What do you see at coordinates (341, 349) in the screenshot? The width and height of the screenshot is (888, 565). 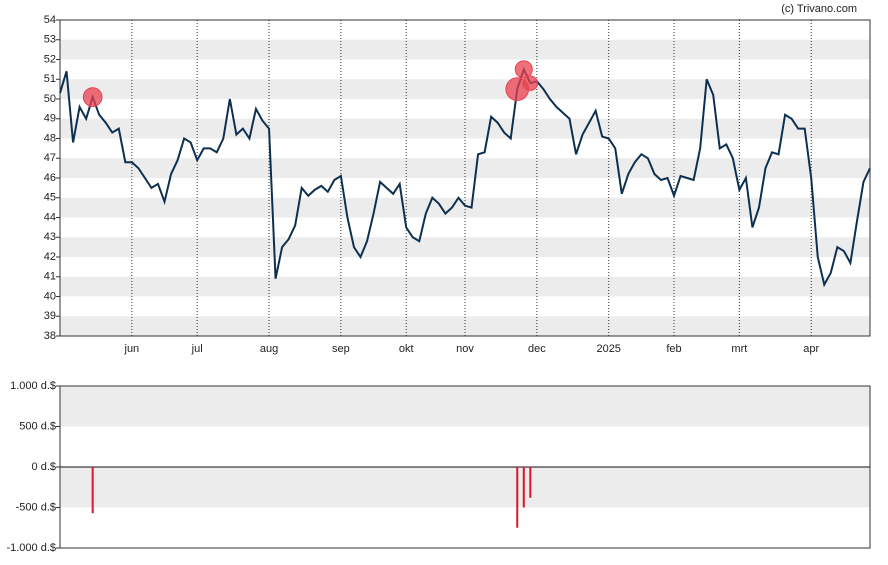 I see `x-tick-label: sep` at bounding box center [341, 349].